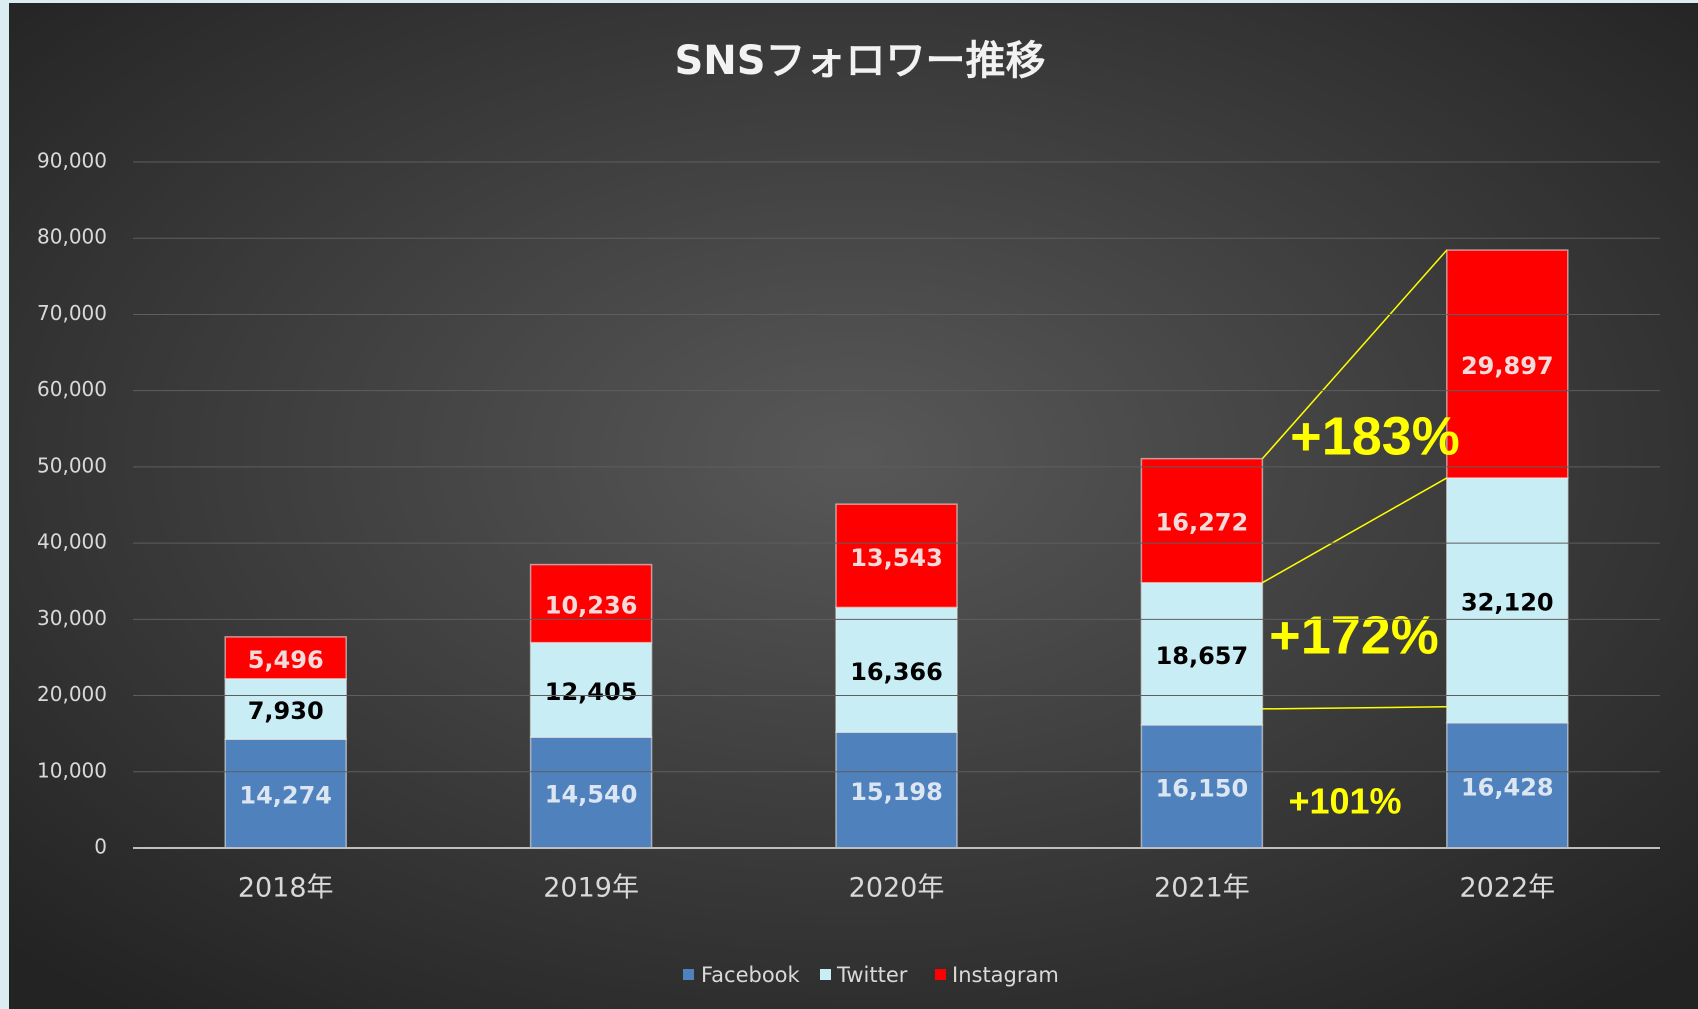 The image size is (1698, 1009). What do you see at coordinates (1507, 888) in the screenshot?
I see `x-tick-label: 2022年` at bounding box center [1507, 888].